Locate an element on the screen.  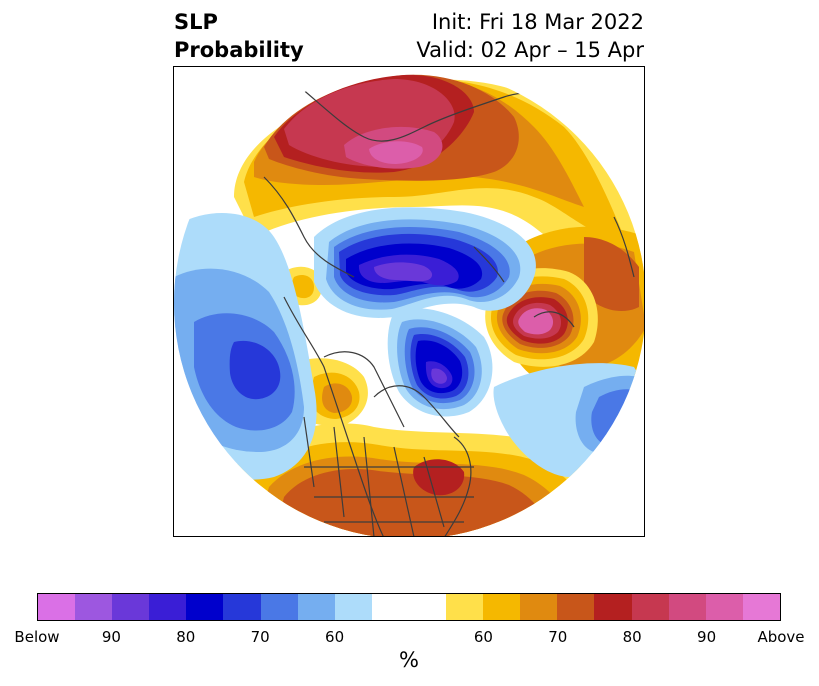
east-asia-above-region is located at coordinates (564, 308).